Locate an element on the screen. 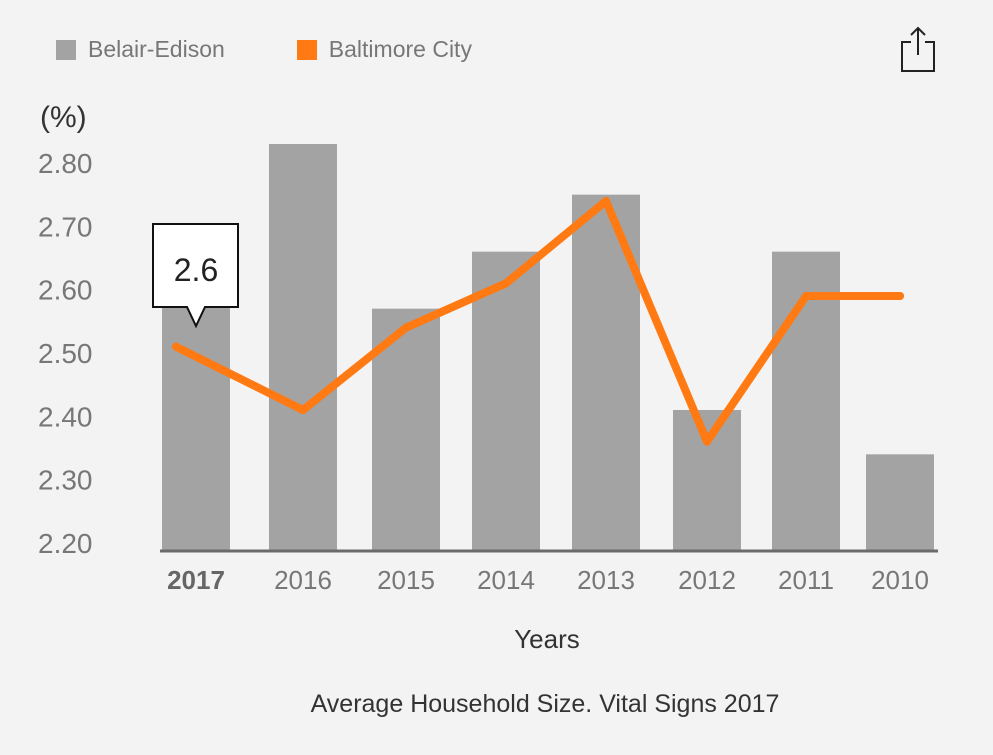 The width and height of the screenshot is (993, 755). y-tick-label: 2.80 is located at coordinates (65, 163).